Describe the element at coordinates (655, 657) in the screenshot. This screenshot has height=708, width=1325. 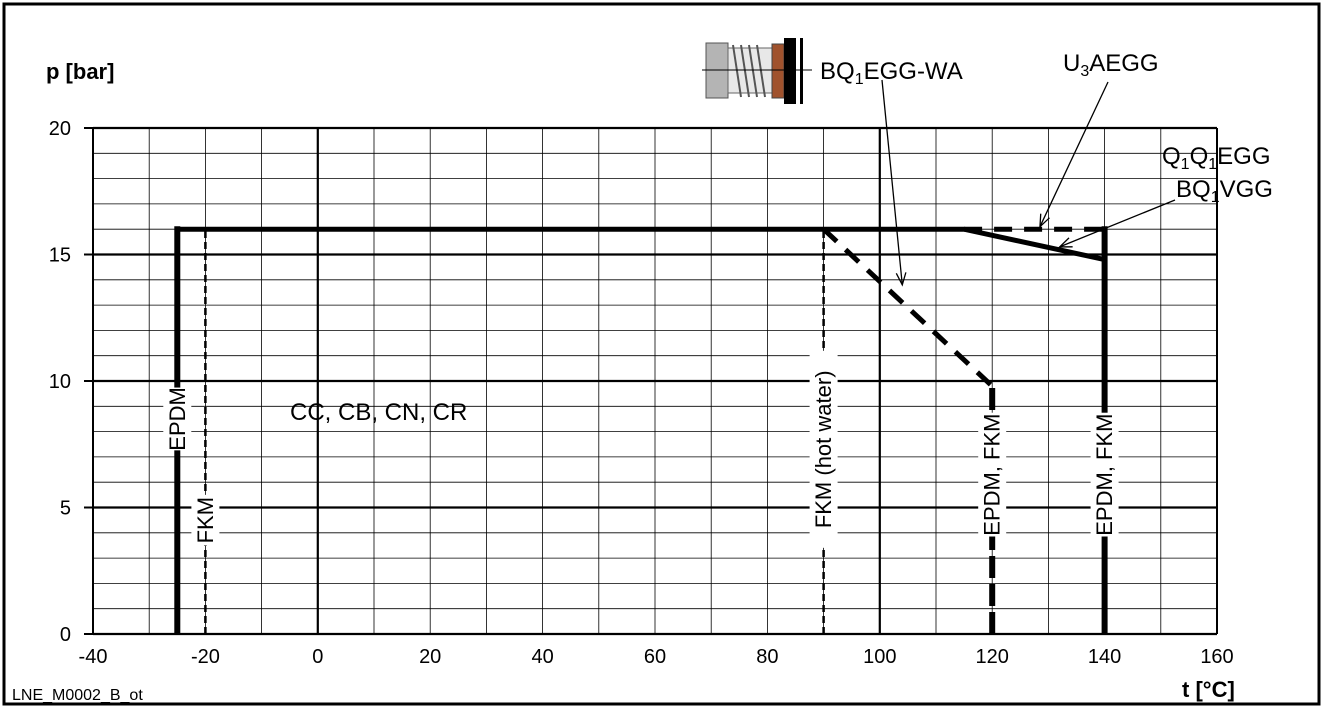
I see `x-tick-label: 60` at that location.